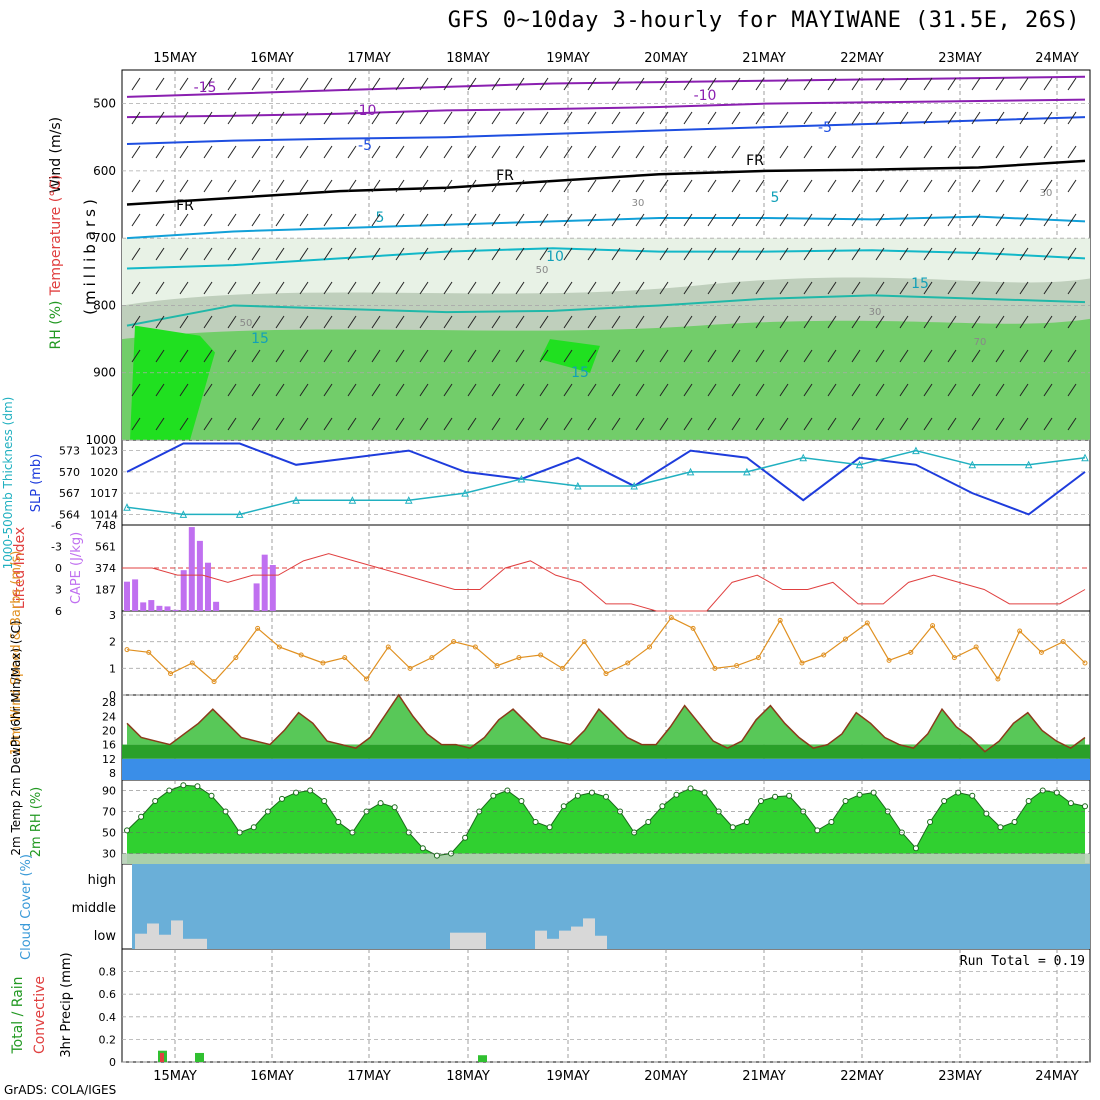 The image size is (1100, 1100). Describe the element at coordinates (606, 182) in the screenshot. I see `isotherm-line` at that location.